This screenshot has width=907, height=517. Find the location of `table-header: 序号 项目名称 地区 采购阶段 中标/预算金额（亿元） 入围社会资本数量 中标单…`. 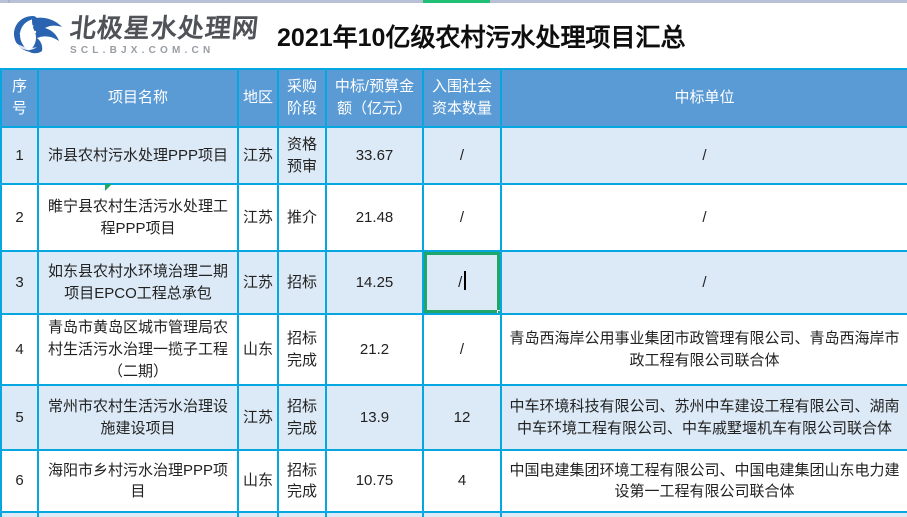

table-header: 序号 项目名称 地区 采购阶段 中标/预算金额（亿元） 入围社会资本数量 中标单… is located at coordinates (453, 98).